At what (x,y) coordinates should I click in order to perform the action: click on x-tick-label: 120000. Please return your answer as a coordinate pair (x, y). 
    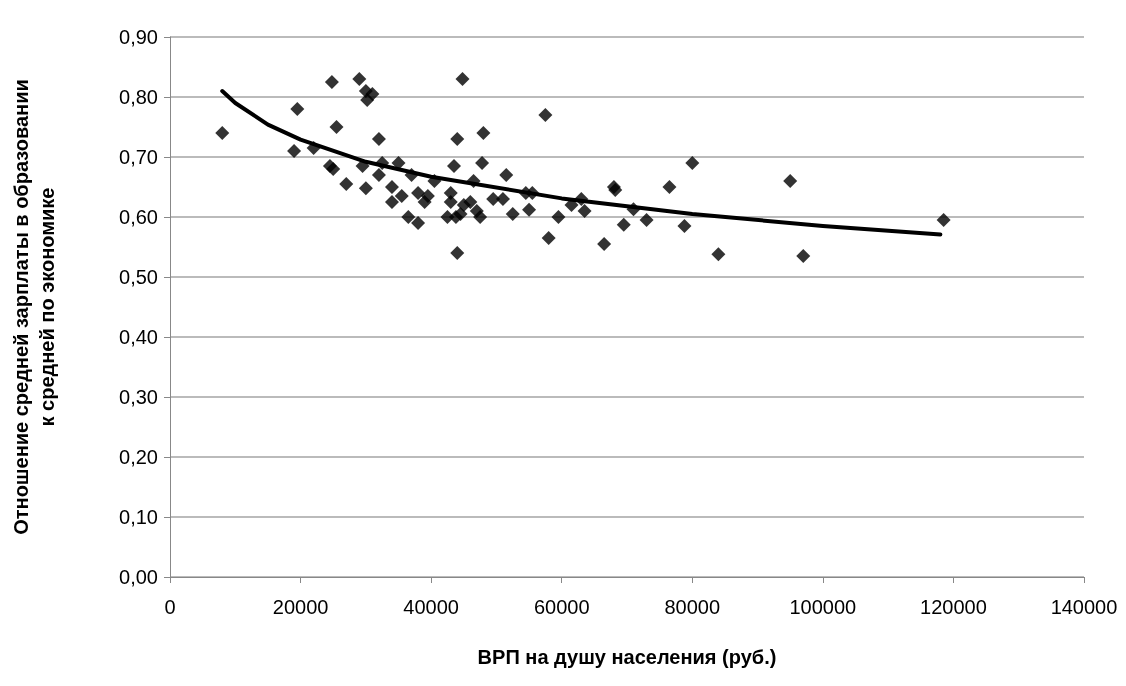
    Looking at the image, I should click on (953, 607).